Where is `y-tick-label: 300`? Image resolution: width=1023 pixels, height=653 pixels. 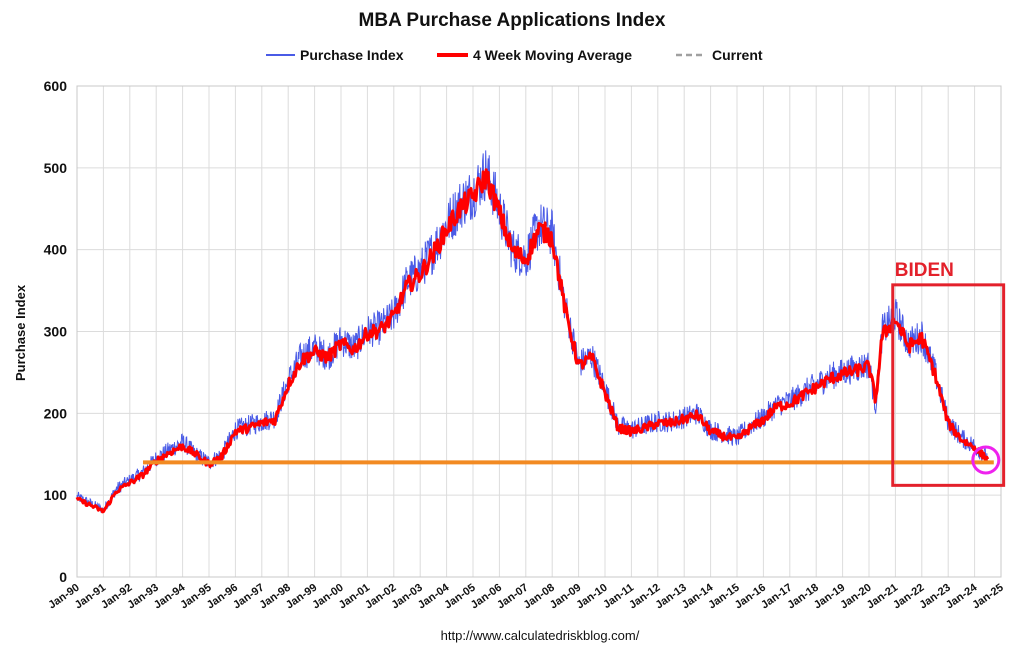
y-tick-label: 300 is located at coordinates (56, 332).